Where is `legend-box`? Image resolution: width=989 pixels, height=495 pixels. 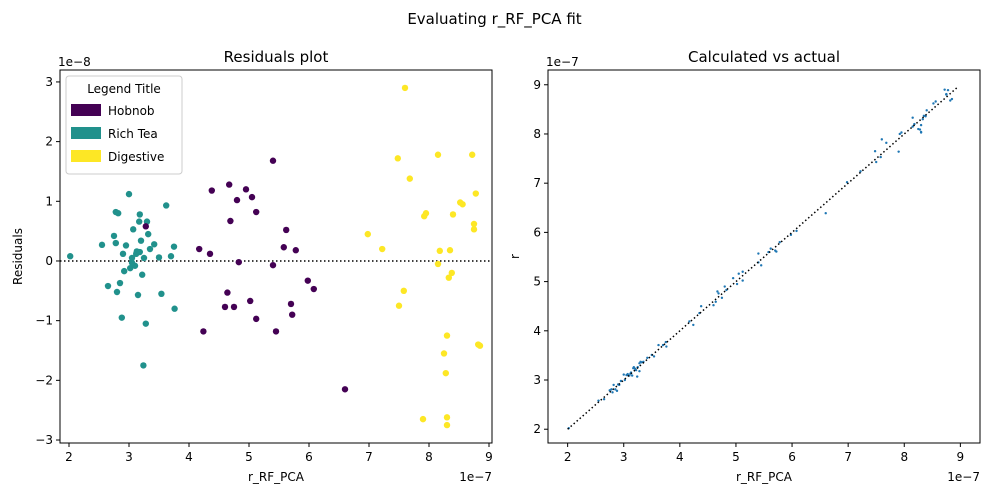 legend-box is located at coordinates (124, 125).